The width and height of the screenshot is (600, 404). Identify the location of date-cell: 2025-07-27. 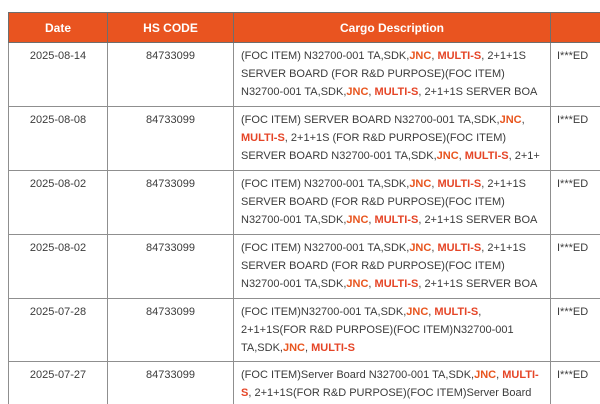
(58, 382).